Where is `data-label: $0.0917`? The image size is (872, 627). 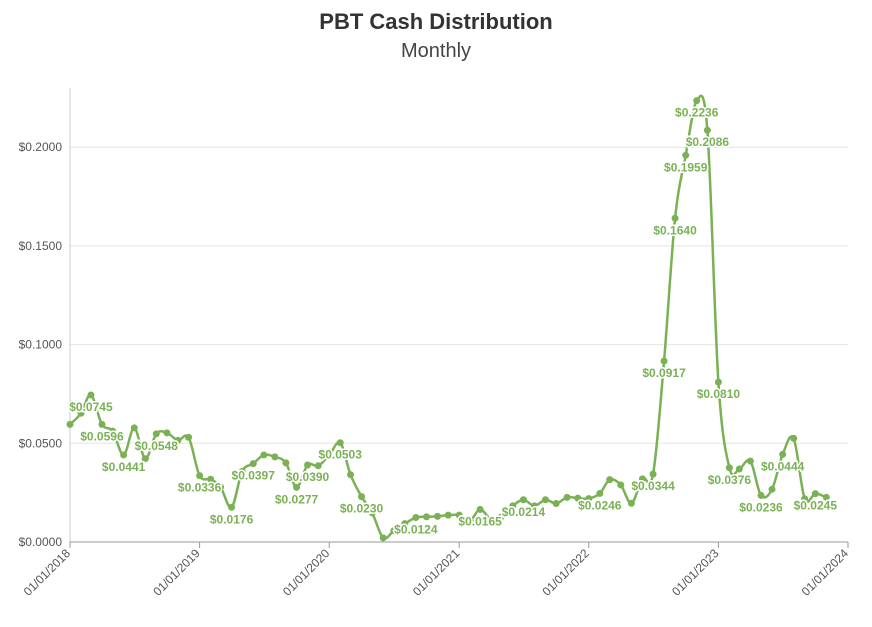 data-label: $0.0917 is located at coordinates (664, 373).